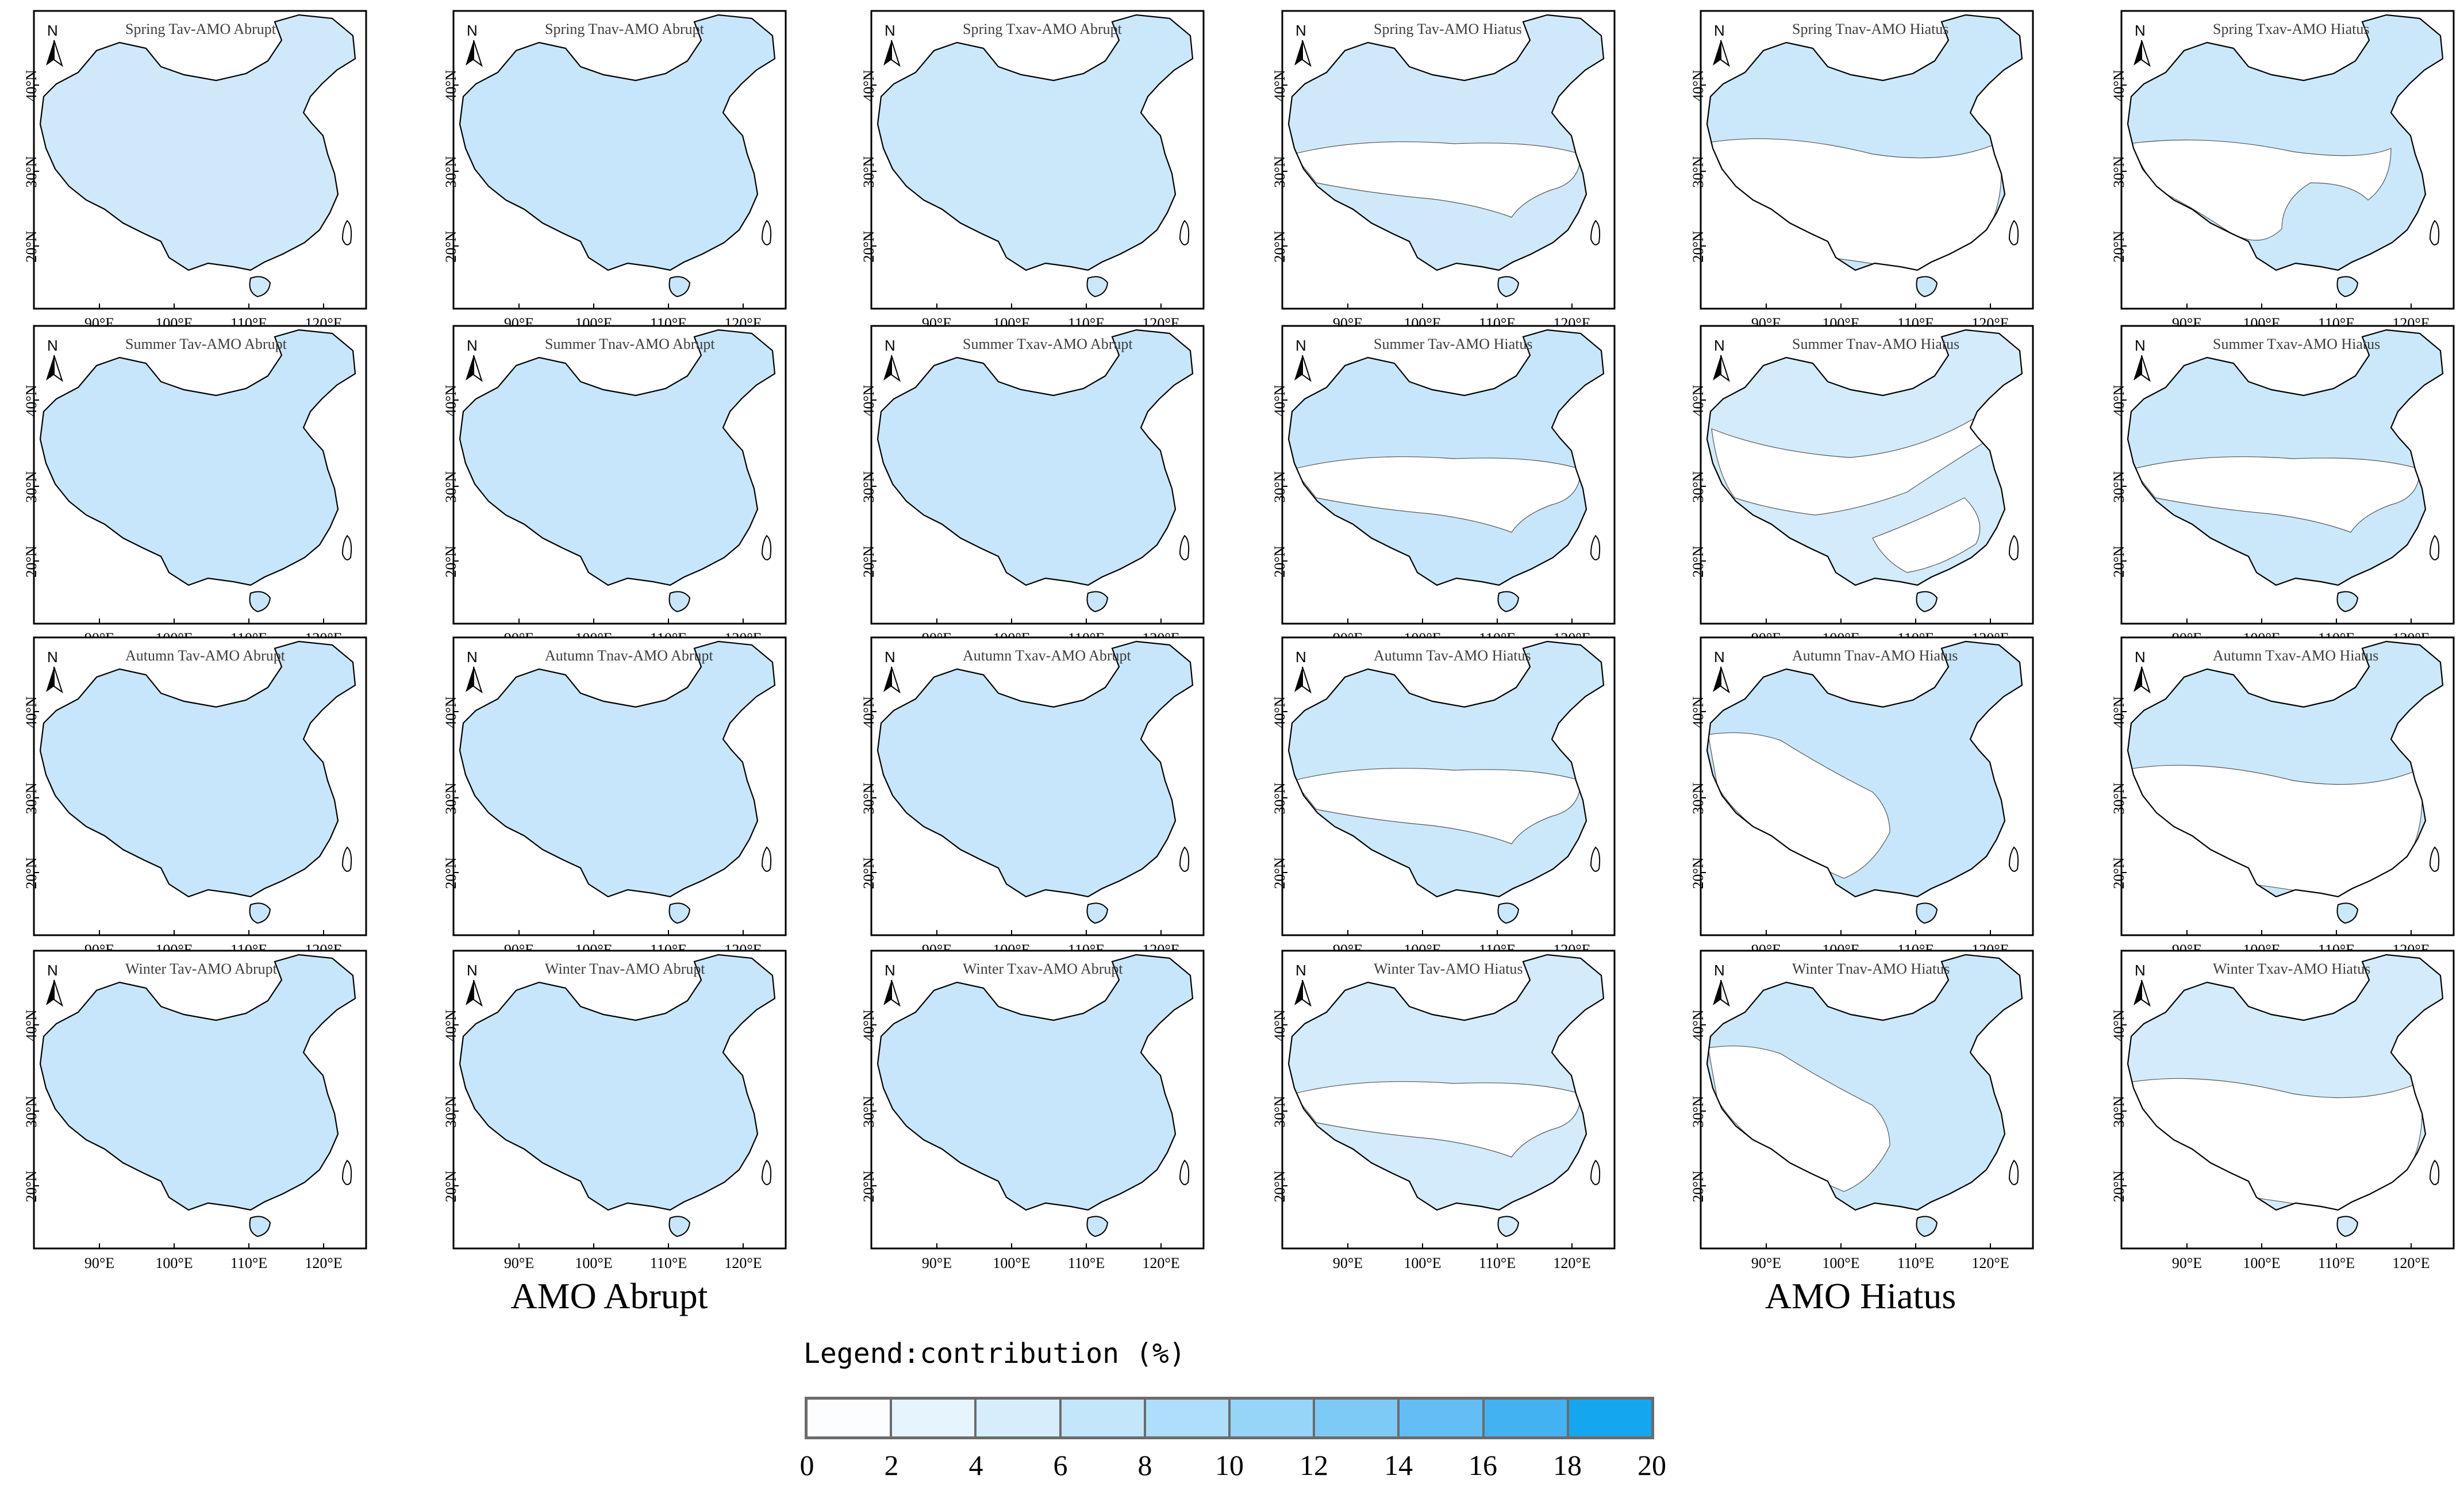 This screenshot has height=1487, width=2464. What do you see at coordinates (1060, 1465) in the screenshot?
I see `legend-tick-label: 6` at bounding box center [1060, 1465].